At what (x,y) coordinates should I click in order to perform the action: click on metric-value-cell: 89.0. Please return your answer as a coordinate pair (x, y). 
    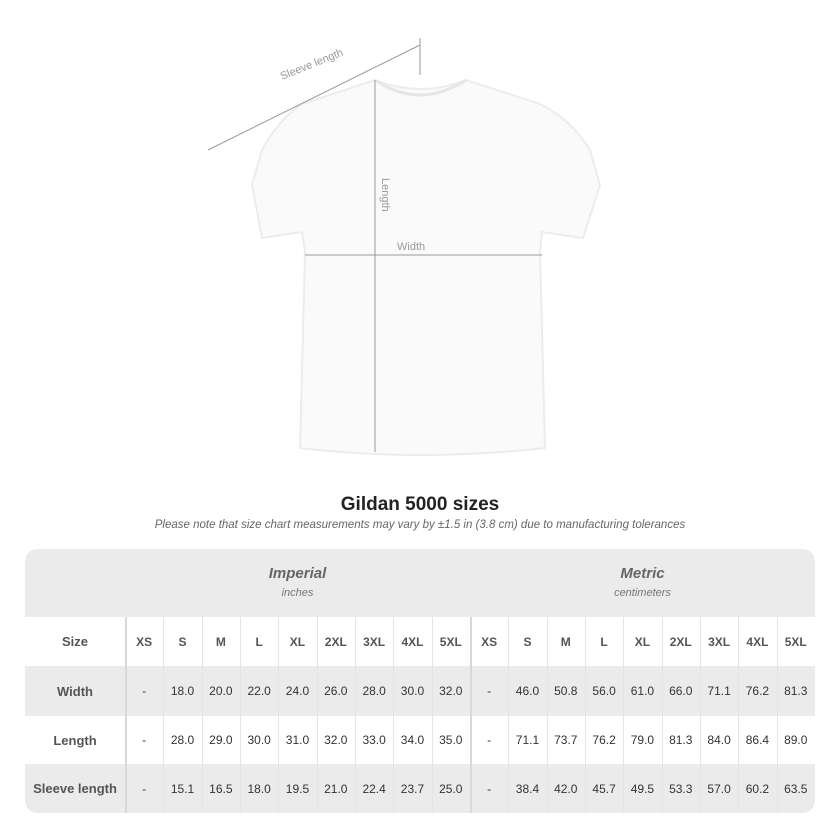
    Looking at the image, I should click on (796, 740).